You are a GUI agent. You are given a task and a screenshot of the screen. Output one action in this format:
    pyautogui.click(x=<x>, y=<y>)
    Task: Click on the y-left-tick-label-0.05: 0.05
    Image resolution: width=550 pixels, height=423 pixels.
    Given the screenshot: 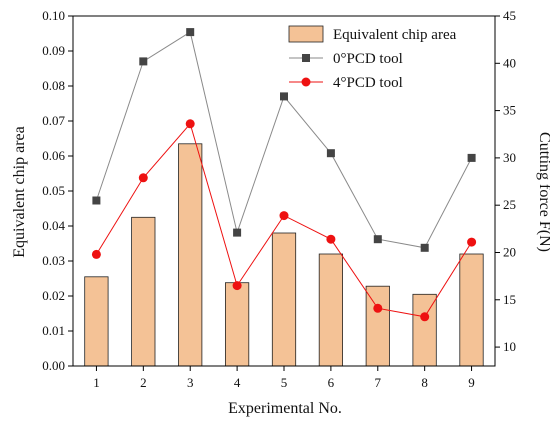 What is the action you would take?
    pyautogui.click(x=53, y=190)
    